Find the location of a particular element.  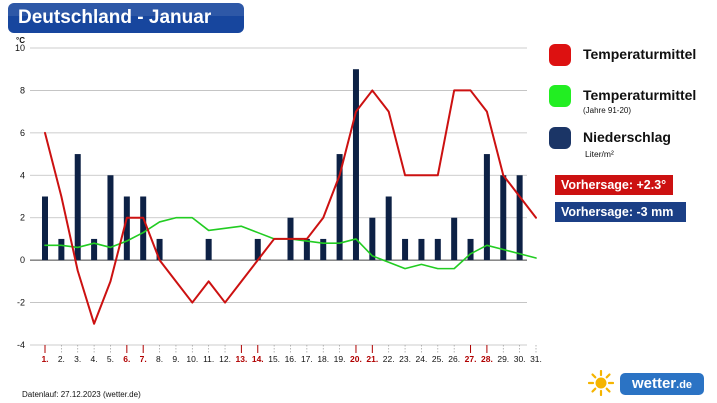

sun-icon is located at coordinates (601, 383).